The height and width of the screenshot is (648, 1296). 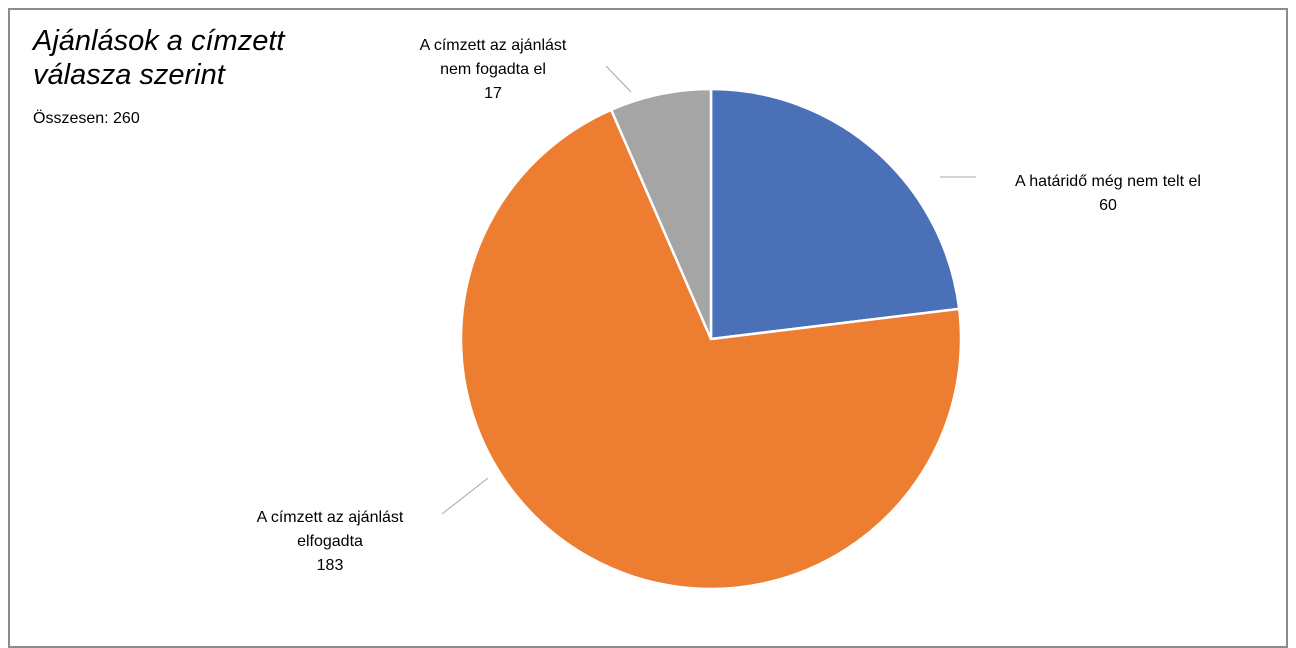 I want to click on slice-label-3: A címzett az ajánlást nem fogadta el 17, so click(x=493, y=69).